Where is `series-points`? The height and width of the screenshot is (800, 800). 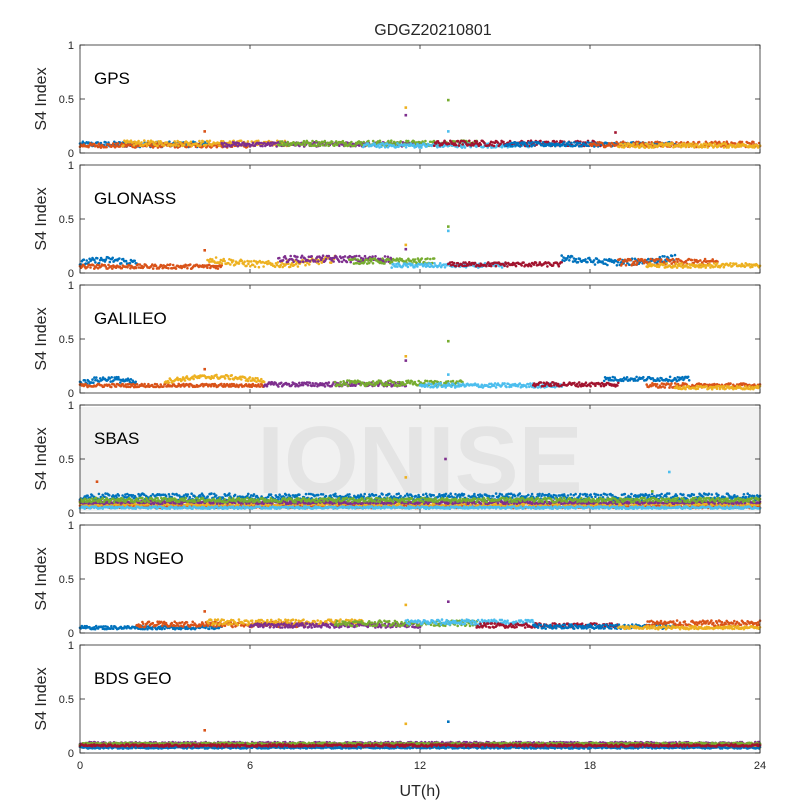
series-points is located at coordinates (420, 123).